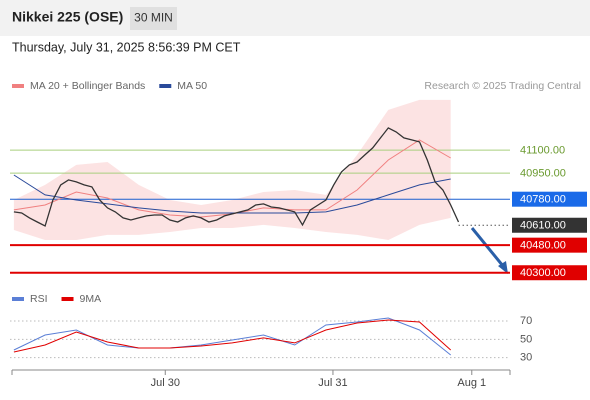  I want to click on interval-box, so click(153, 18).